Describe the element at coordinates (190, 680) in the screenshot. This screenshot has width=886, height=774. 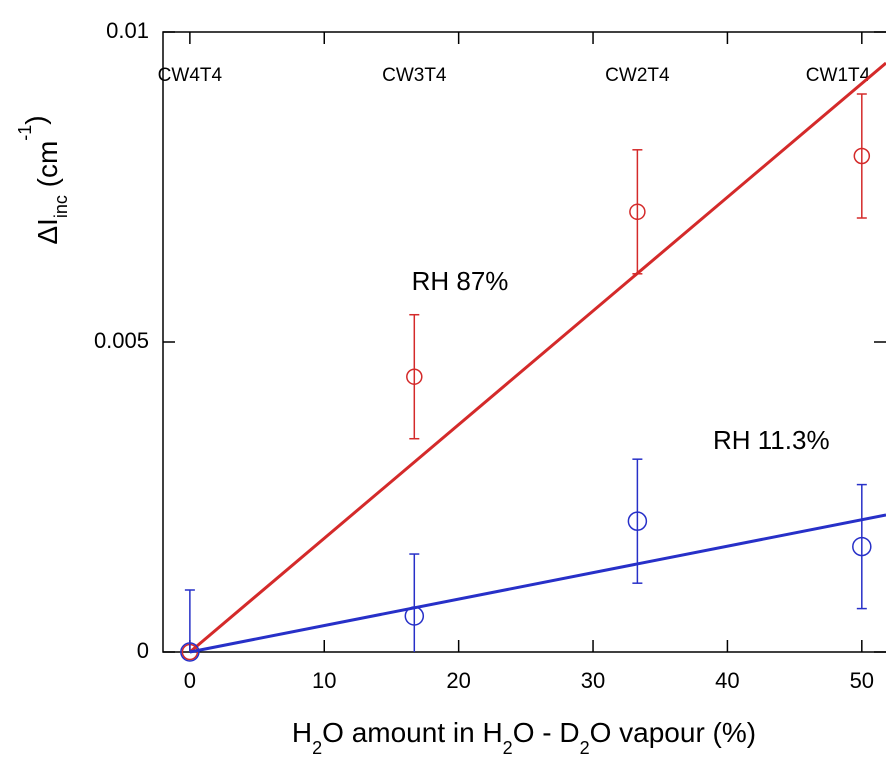
I see `x-tick-label: 0` at that location.